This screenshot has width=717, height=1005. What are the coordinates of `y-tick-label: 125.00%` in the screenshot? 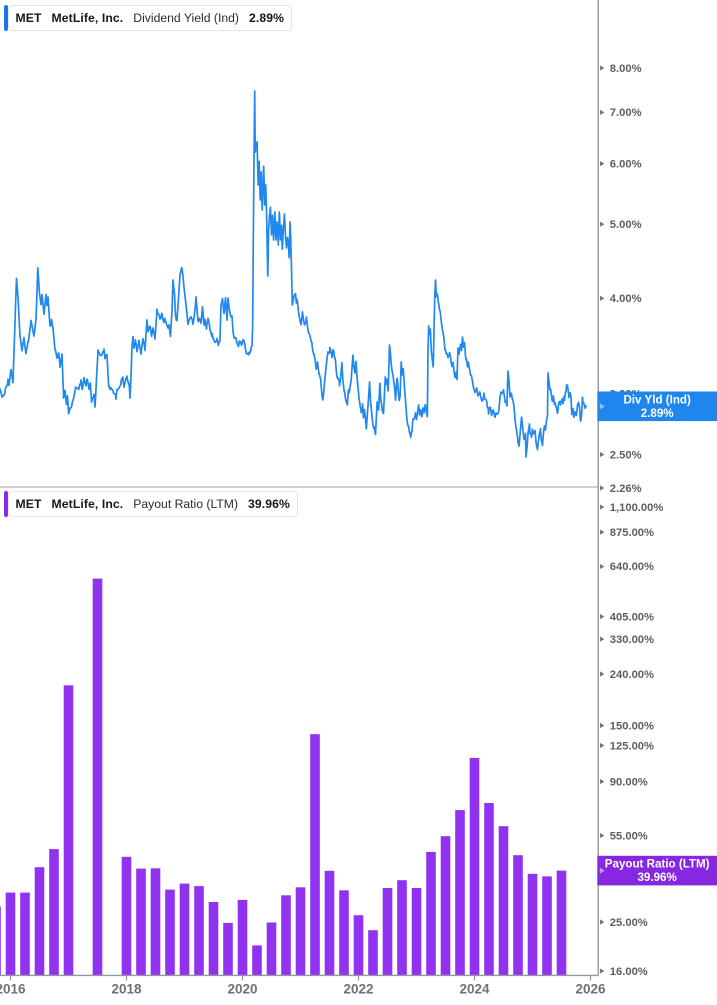 It's located at (632, 746).